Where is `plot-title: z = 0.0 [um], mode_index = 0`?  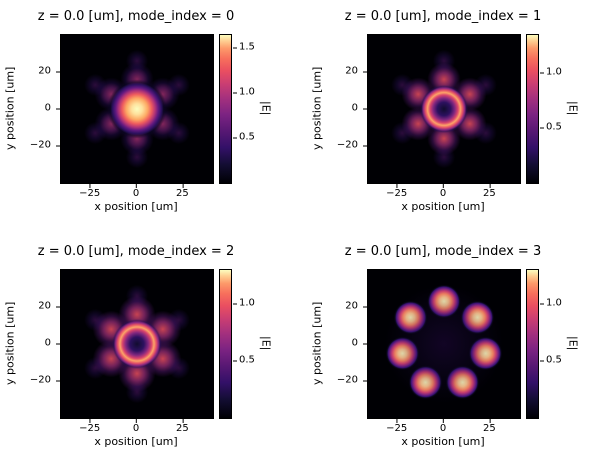
plot-title: z = 0.0 [um], mode_index = 0 is located at coordinates (136, 16).